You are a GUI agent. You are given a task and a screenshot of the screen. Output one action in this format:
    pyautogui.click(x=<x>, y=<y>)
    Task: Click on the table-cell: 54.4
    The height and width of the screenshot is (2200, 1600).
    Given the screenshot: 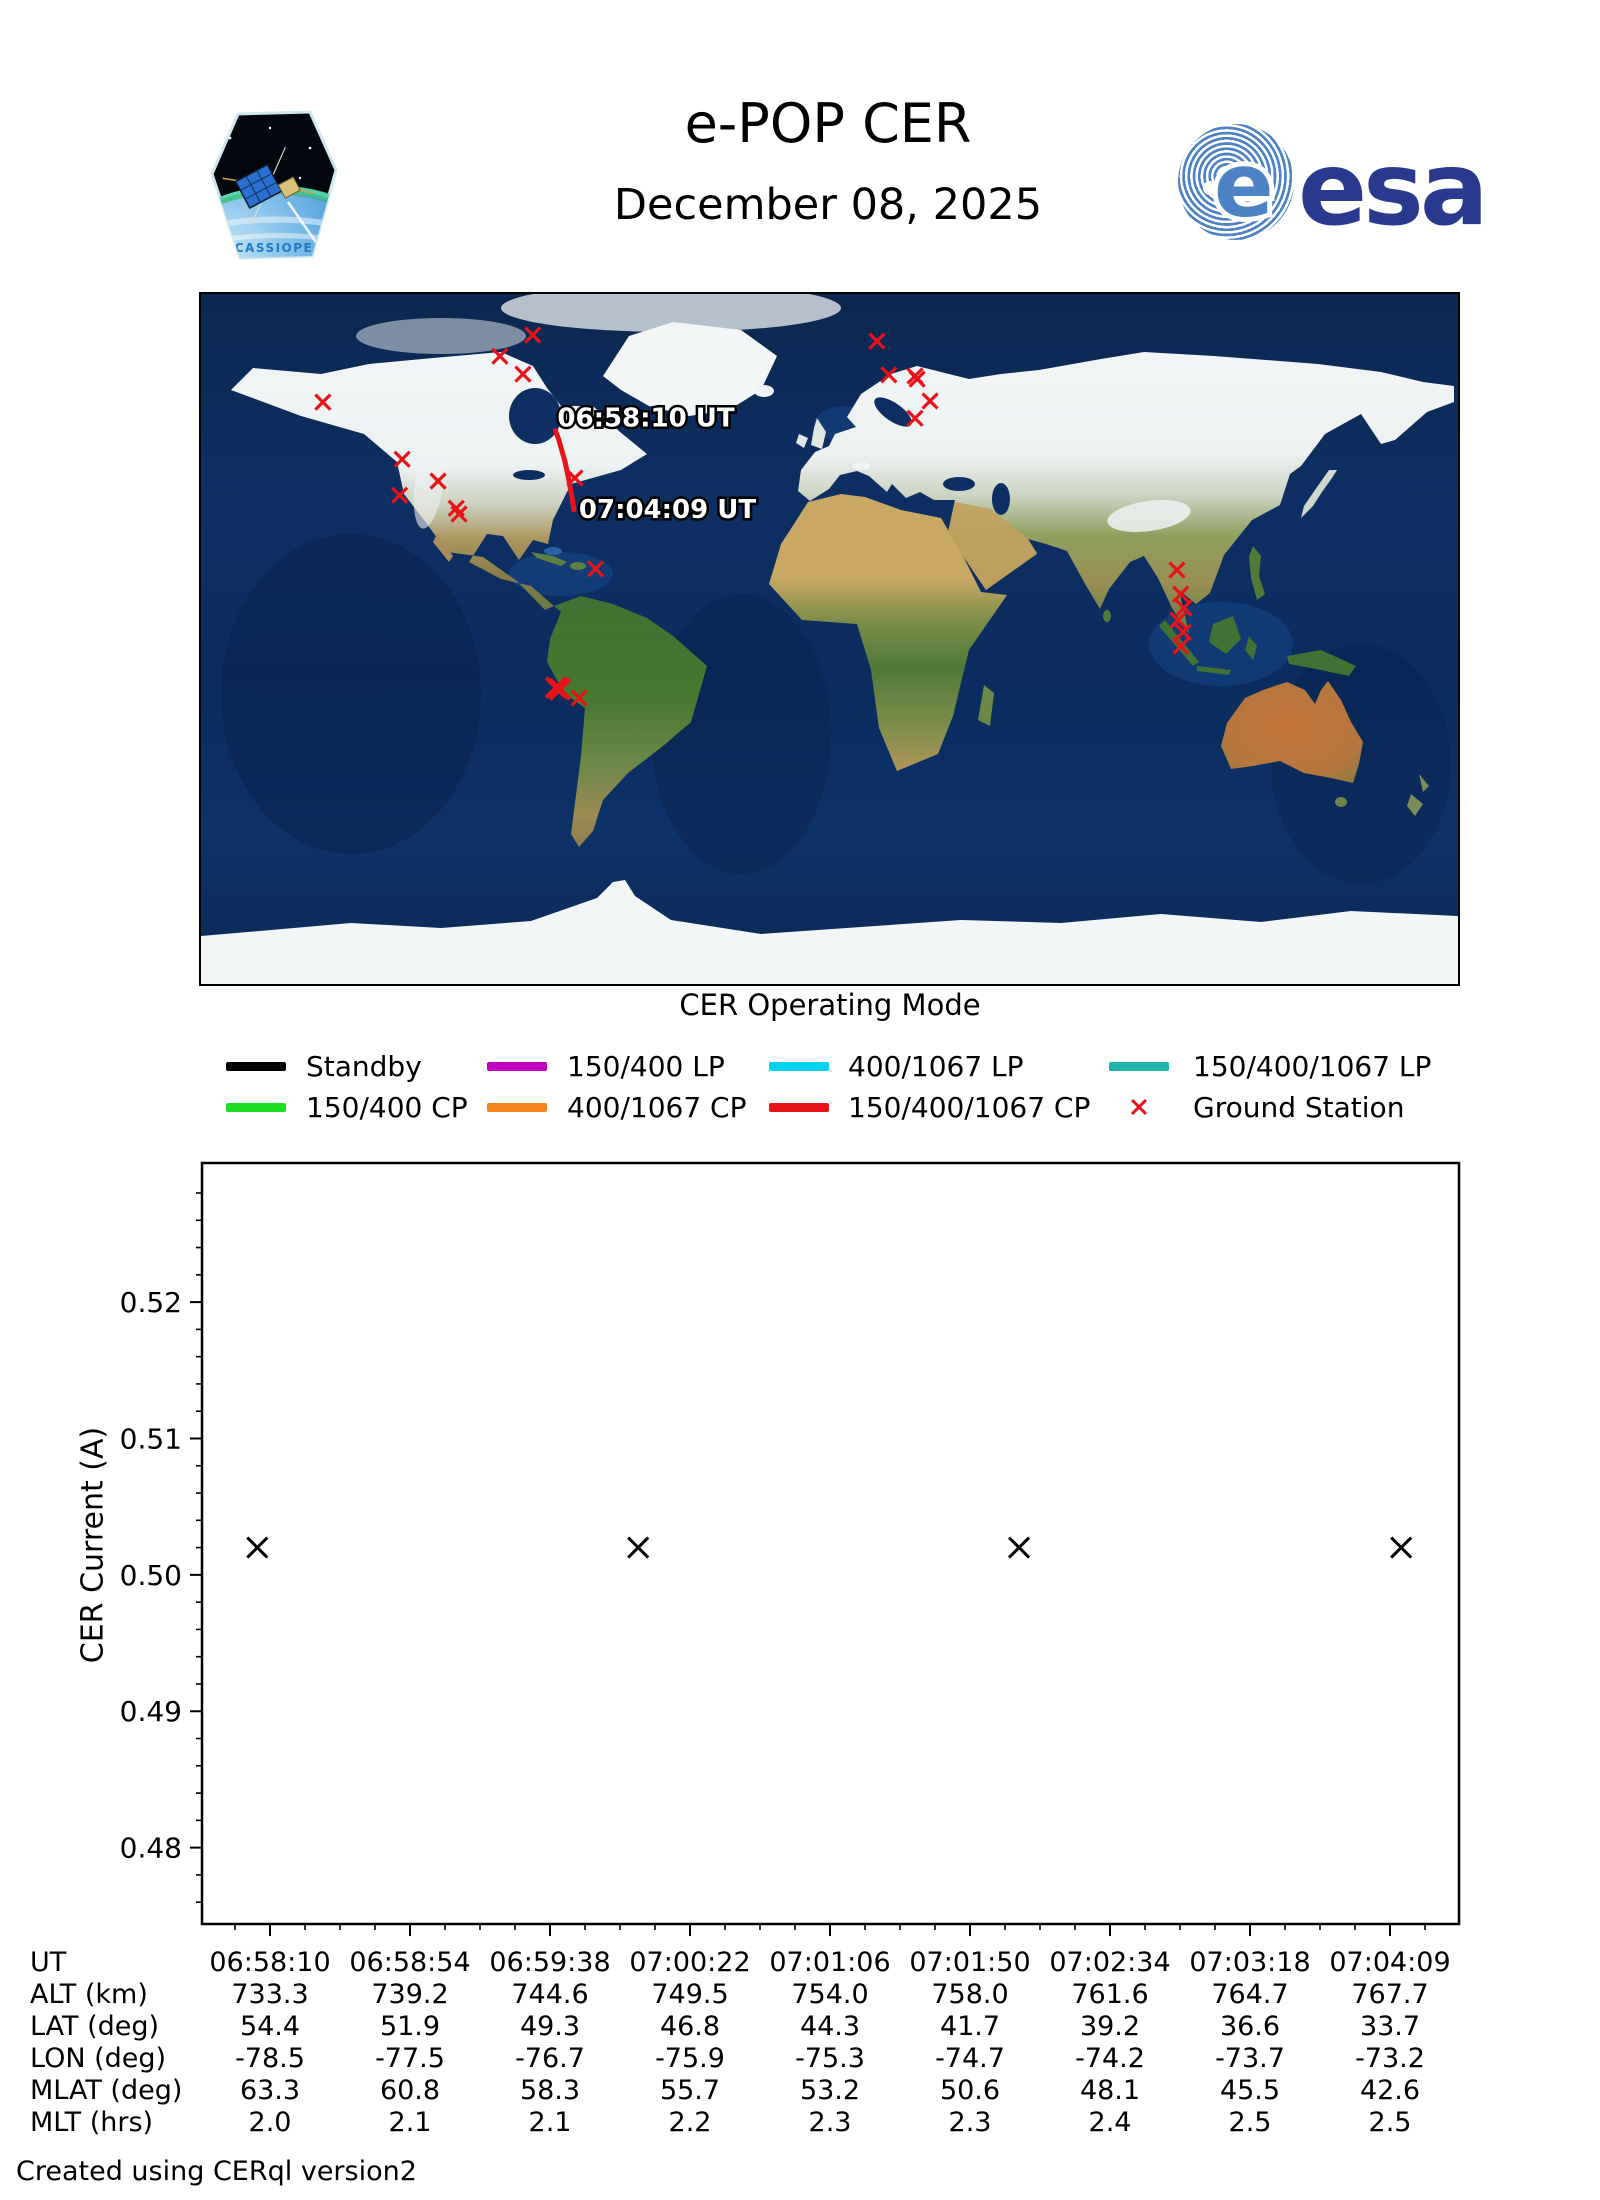 What is the action you would take?
    pyautogui.click(x=270, y=2026)
    